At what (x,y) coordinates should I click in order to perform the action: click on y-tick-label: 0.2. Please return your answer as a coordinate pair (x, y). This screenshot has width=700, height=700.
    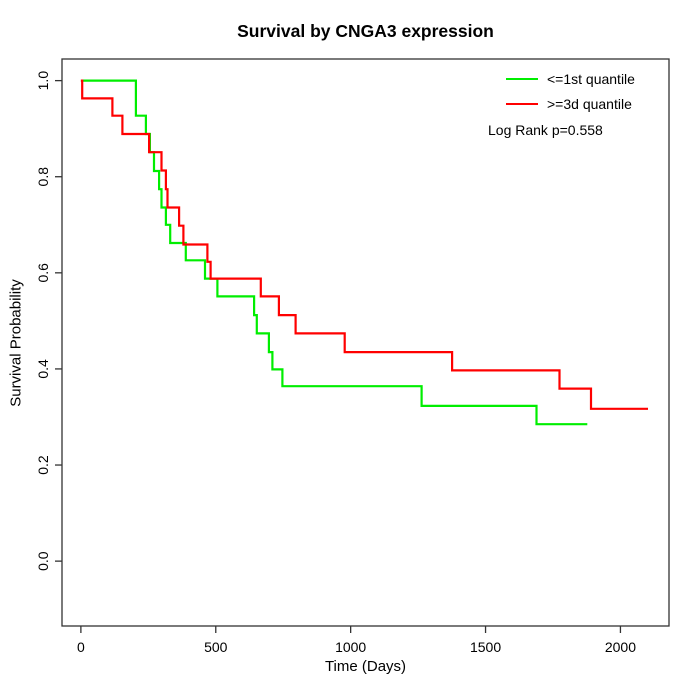
    Looking at the image, I should click on (43, 465).